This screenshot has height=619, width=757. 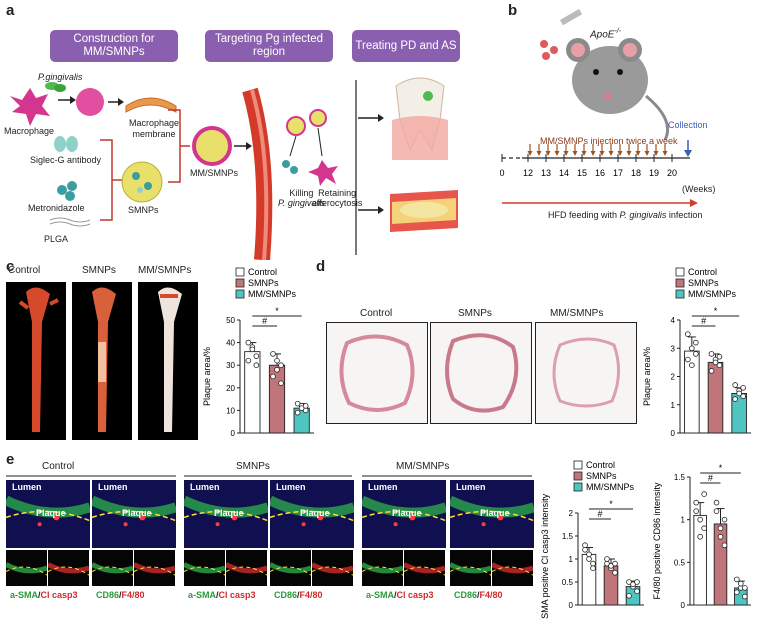 What do you see at coordinates (90, 102) in the screenshot?
I see `activated-macrophage-icon` at bounding box center [90, 102].